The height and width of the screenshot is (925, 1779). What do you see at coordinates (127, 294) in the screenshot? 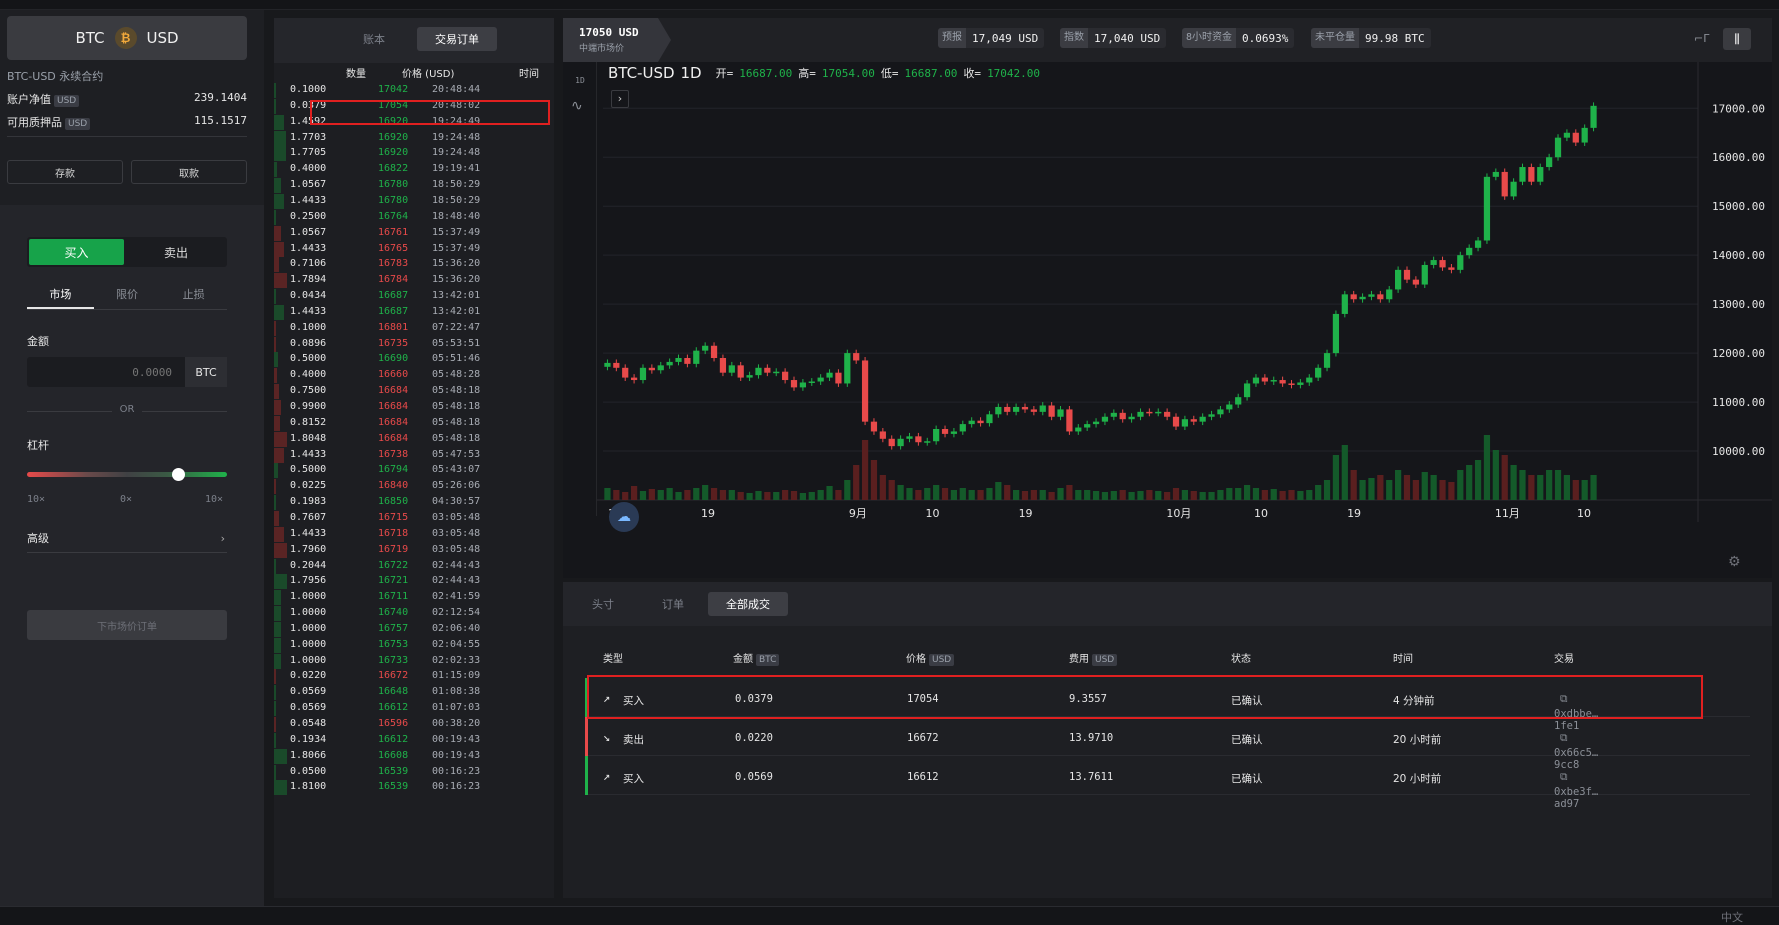
I see `tab-limit: 限价` at bounding box center [127, 294].